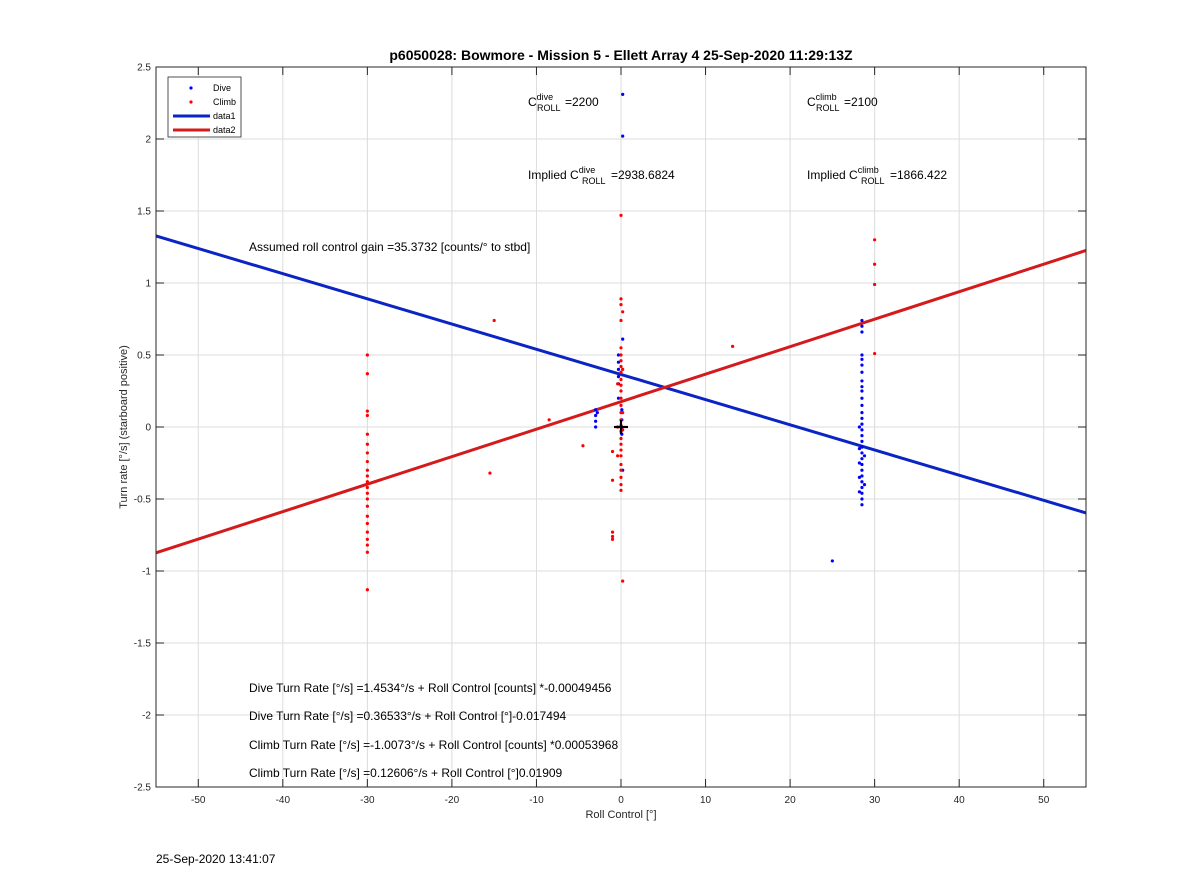 This screenshot has width=1200, height=885. I want to click on legend-climb-label: Climb, so click(224, 102).